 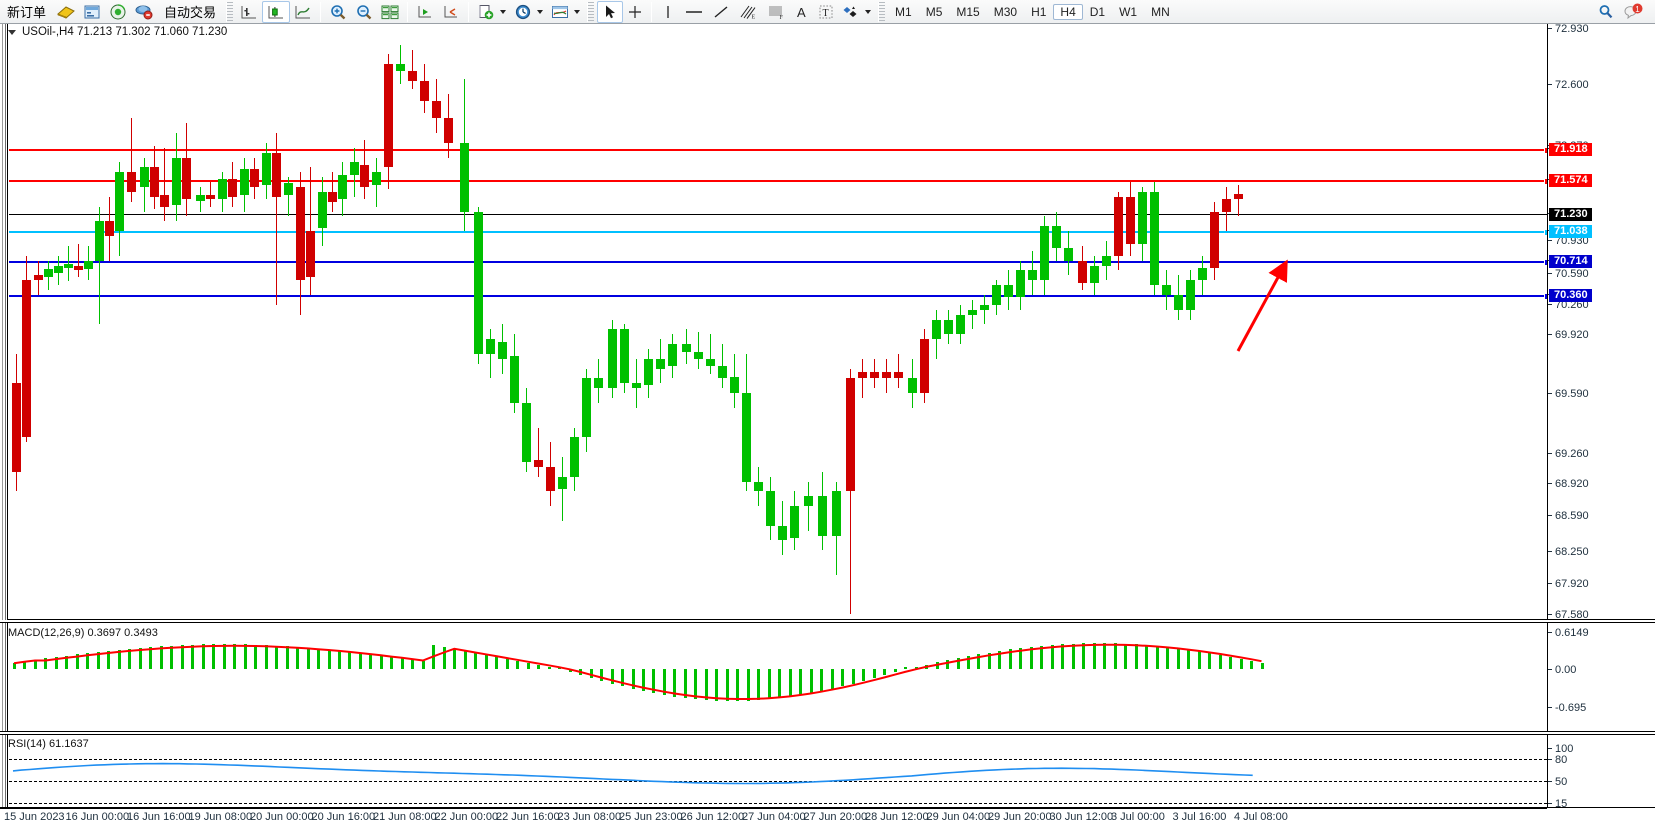 I want to click on timeframe-w1: W1, so click(x=1128, y=11).